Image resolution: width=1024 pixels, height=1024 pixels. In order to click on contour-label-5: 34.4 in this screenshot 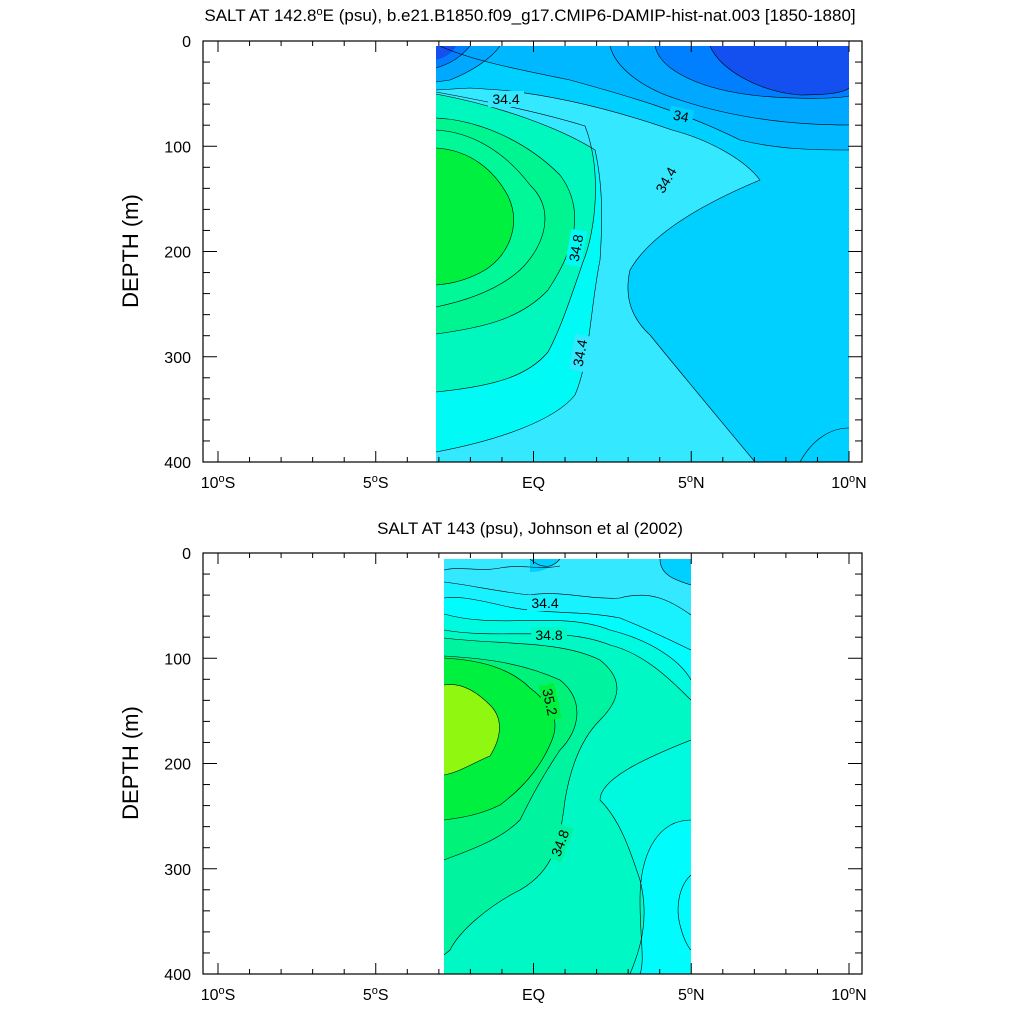, I will do `click(580, 353)`.